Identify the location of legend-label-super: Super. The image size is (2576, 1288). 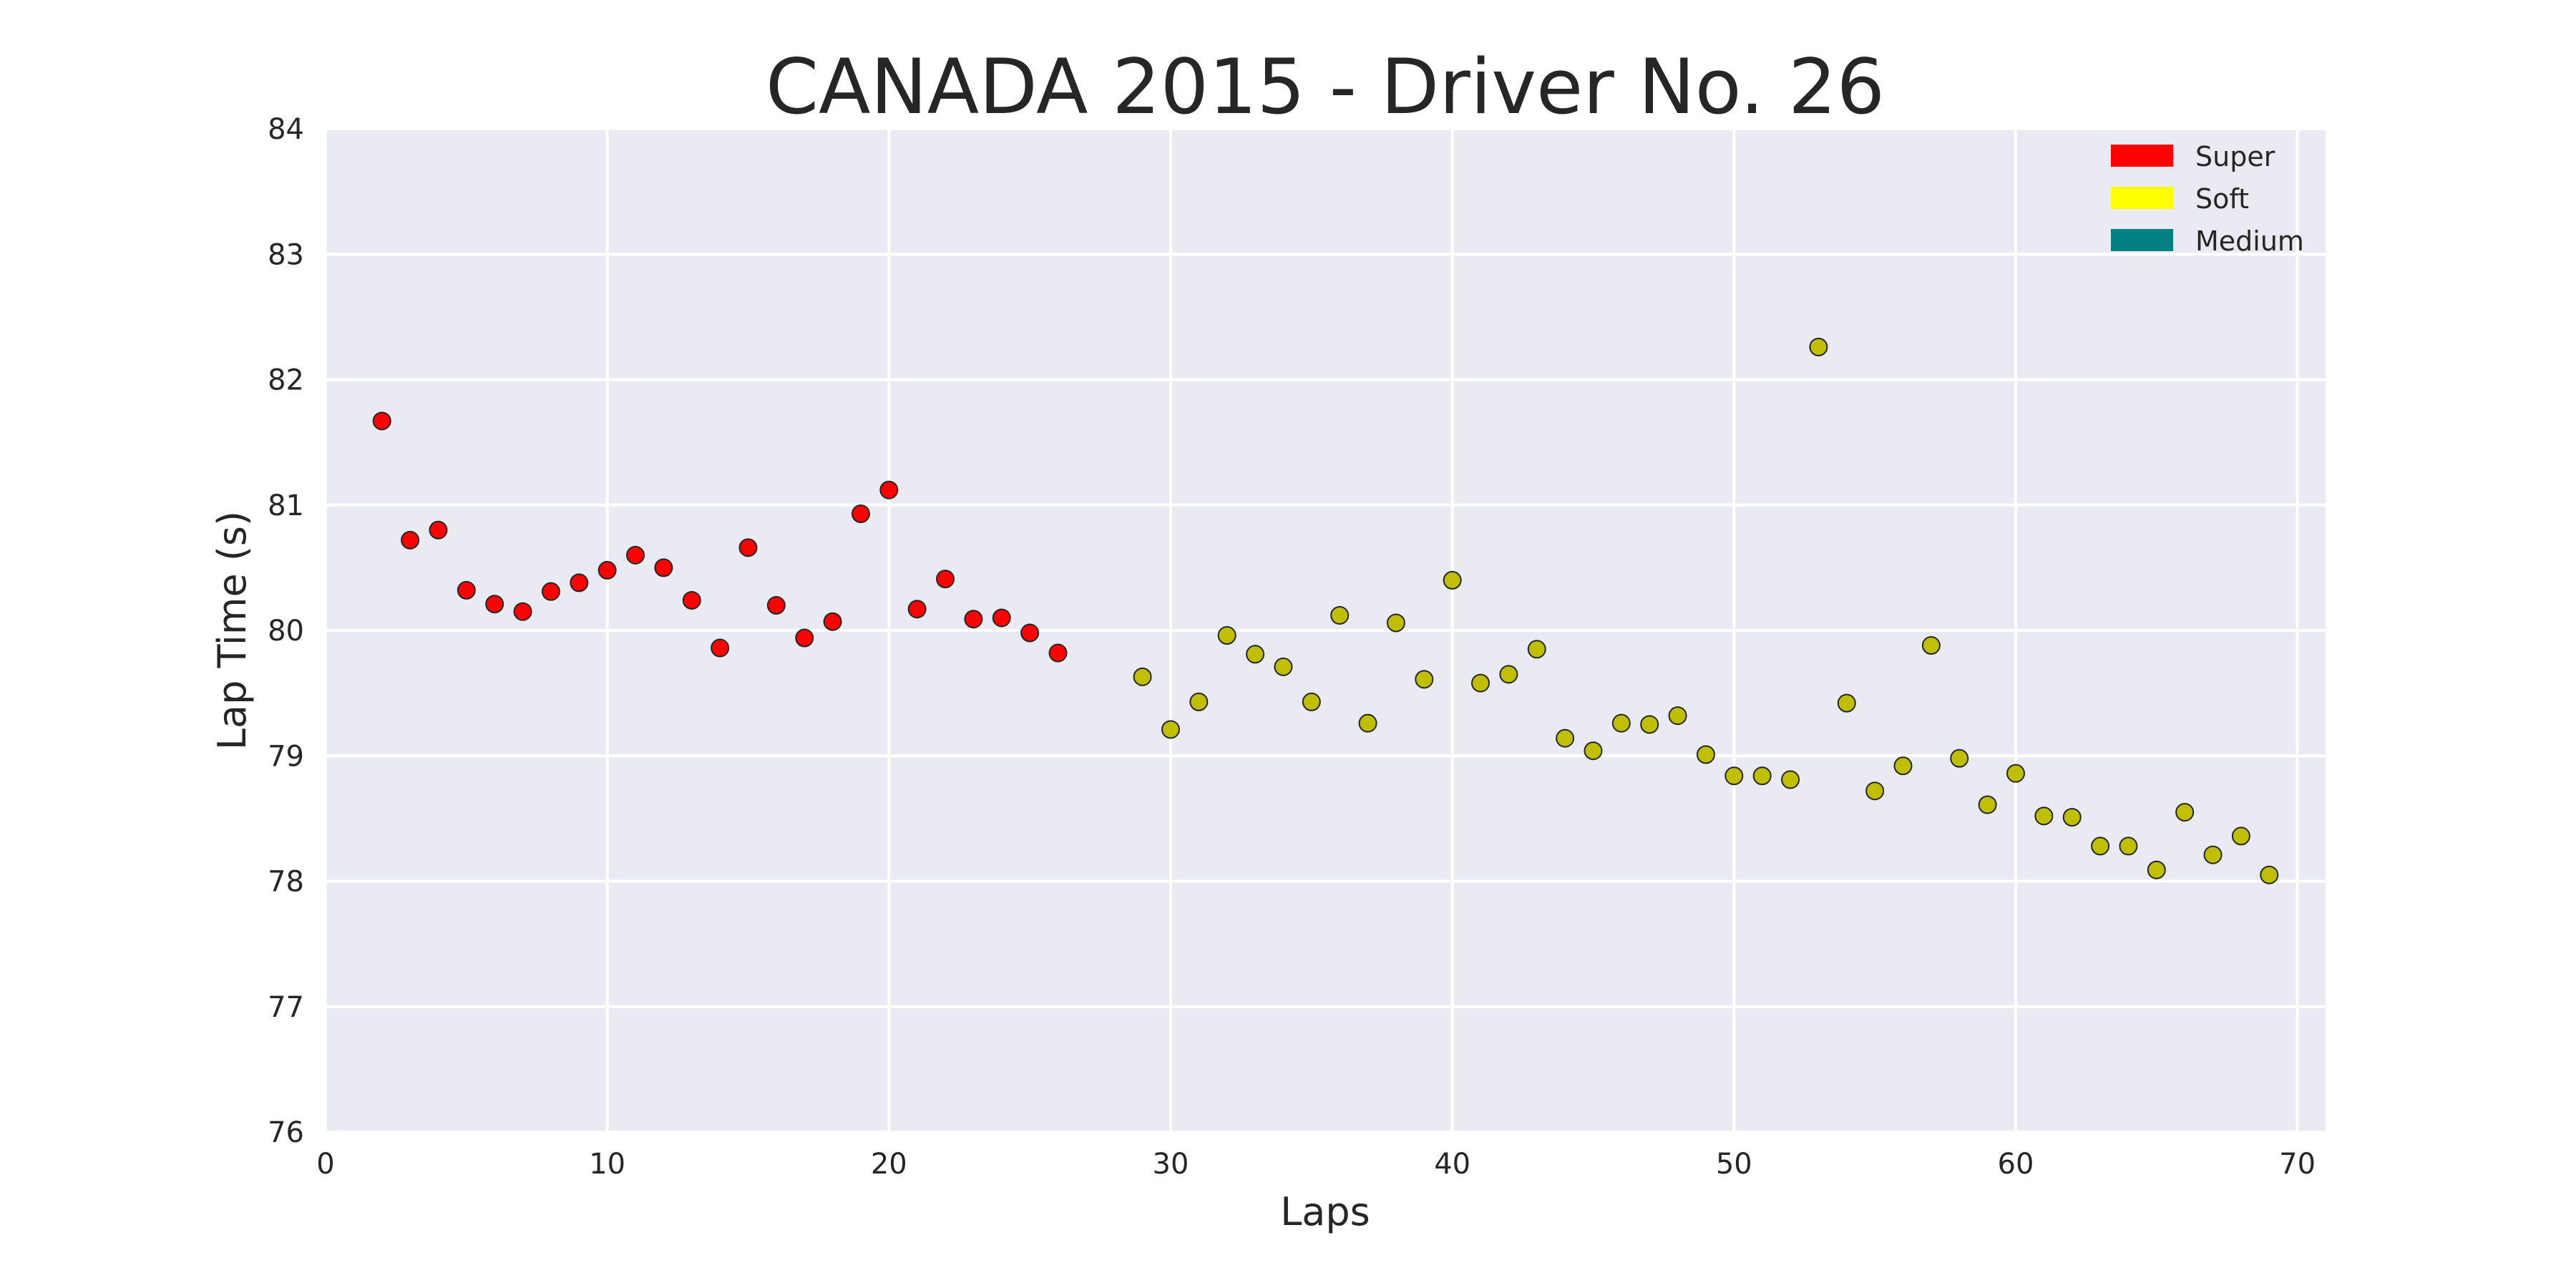
(2235, 156).